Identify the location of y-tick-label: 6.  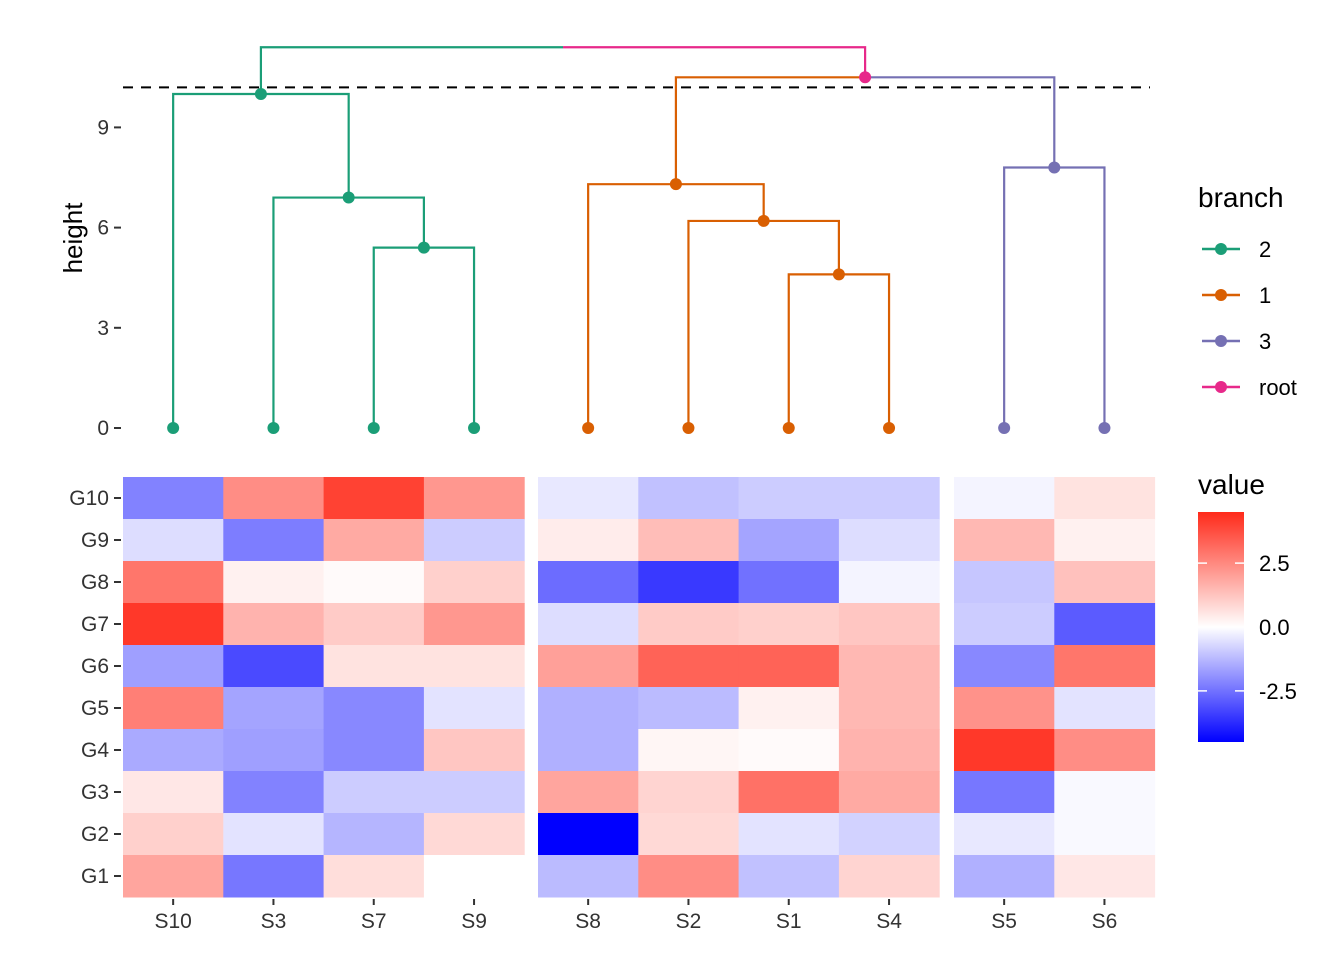
(103, 228).